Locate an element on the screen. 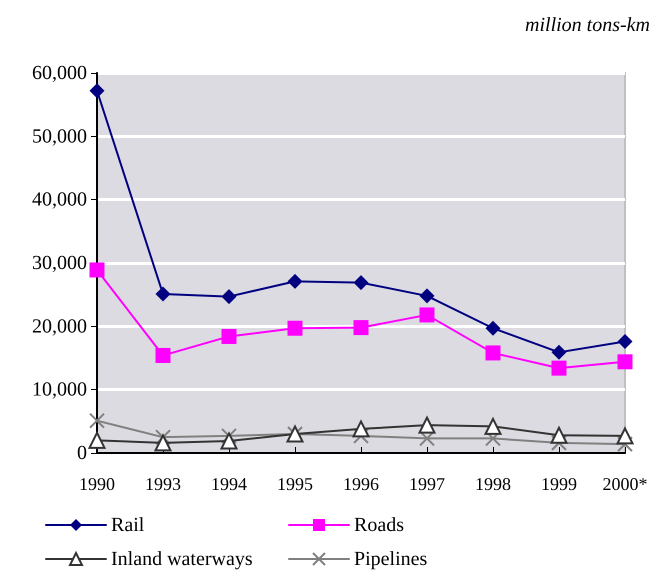 Image resolution: width=659 pixels, height=576 pixels. x-tick-label: 1998 is located at coordinates (493, 484).